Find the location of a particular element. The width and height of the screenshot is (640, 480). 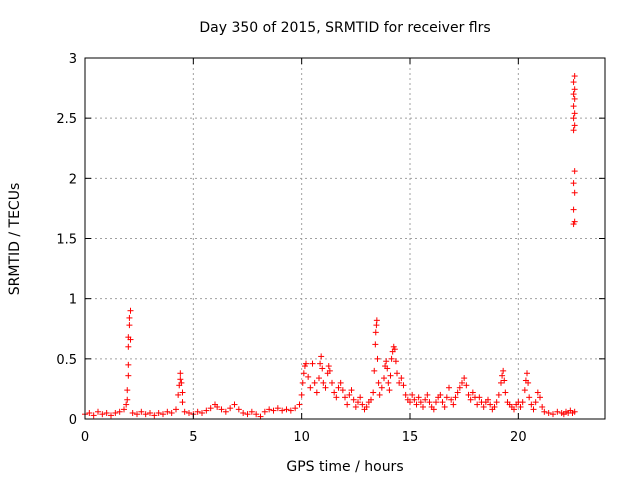

y-tick-label: 2.5 is located at coordinates (66, 119).